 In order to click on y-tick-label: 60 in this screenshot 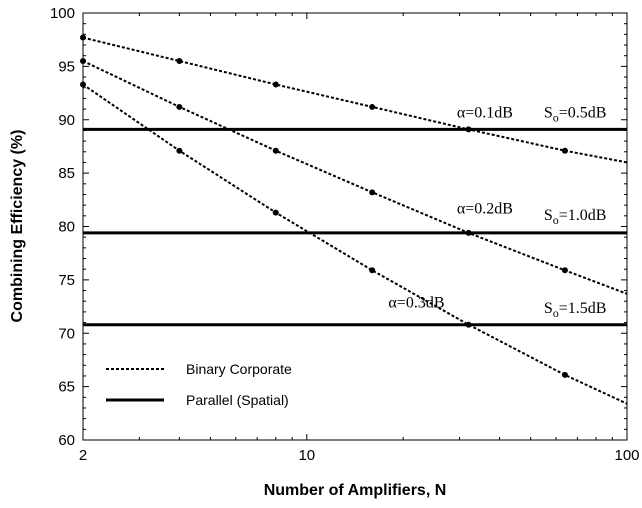, I will do `click(66, 440)`.